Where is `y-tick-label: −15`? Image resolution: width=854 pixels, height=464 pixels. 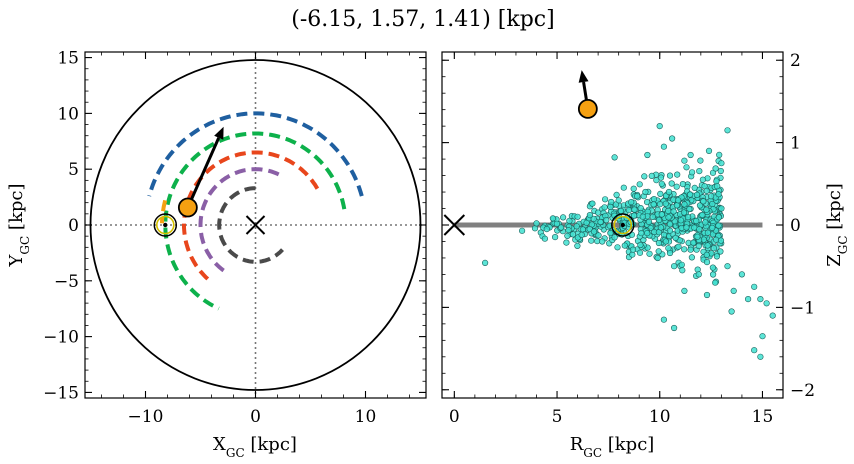
y-tick-label: −15 is located at coordinates (61, 393).